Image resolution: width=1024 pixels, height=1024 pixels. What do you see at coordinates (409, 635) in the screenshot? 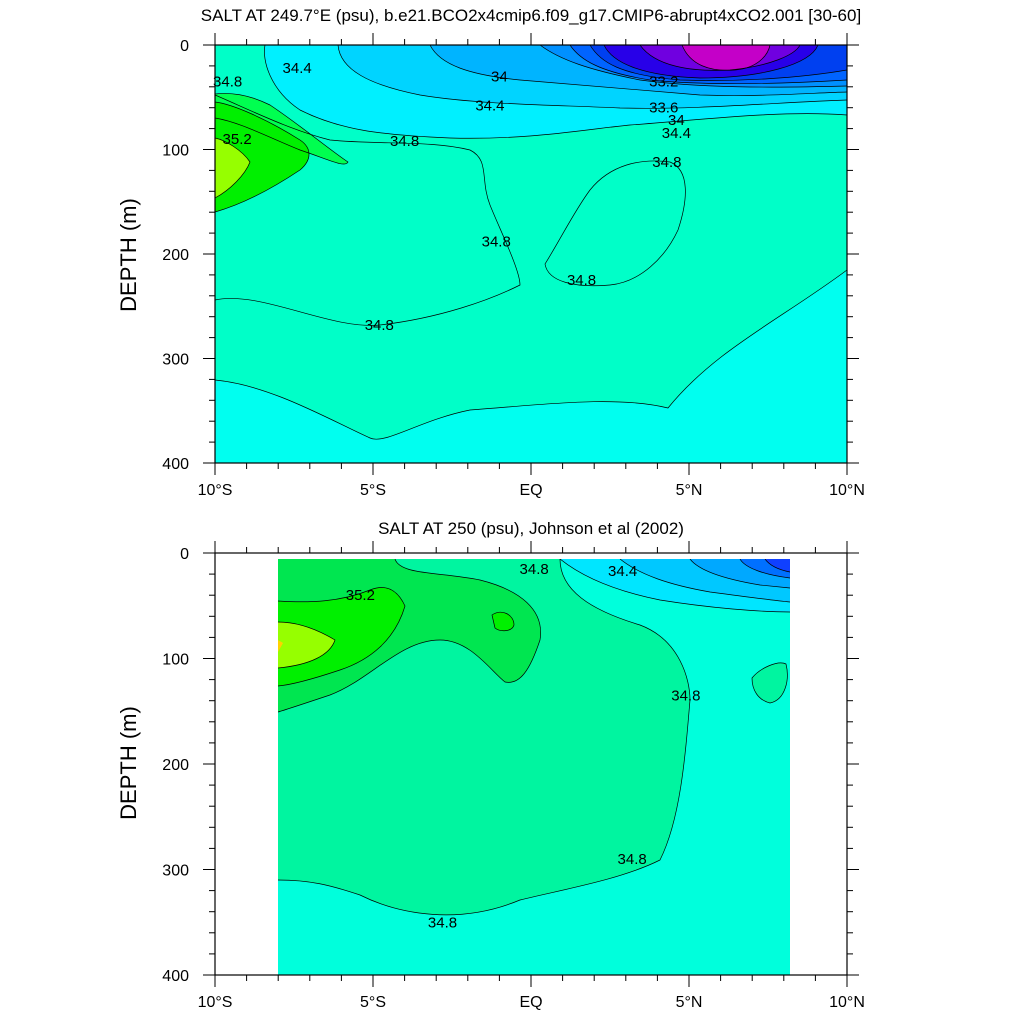
I see `fill-35.0` at bounding box center [409, 635].